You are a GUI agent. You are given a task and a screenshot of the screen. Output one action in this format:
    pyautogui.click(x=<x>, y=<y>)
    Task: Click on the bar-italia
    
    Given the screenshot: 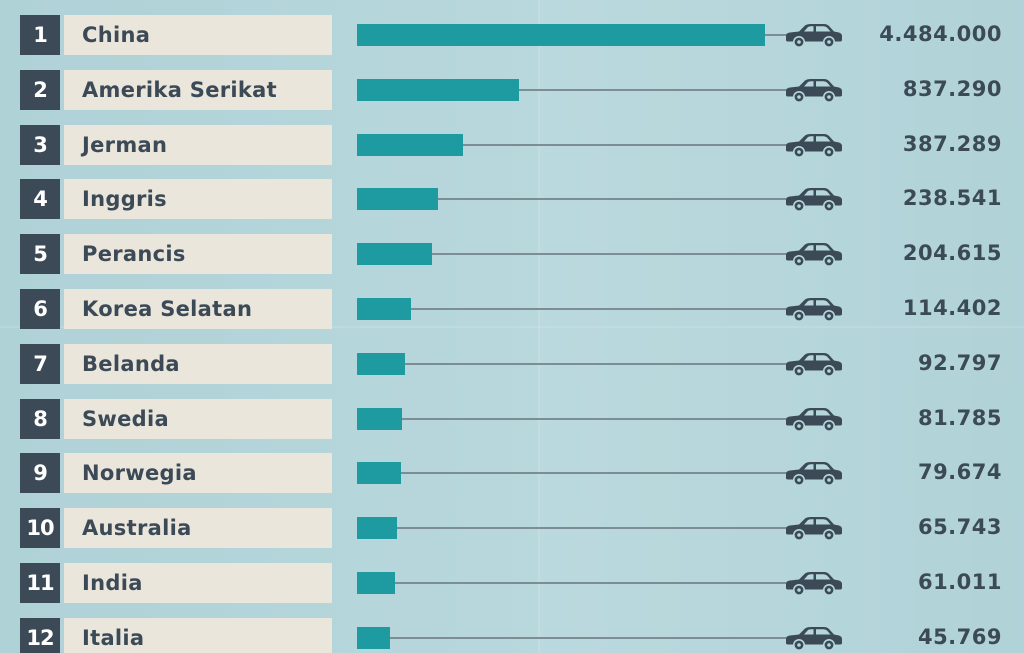 What is the action you would take?
    pyautogui.click(x=373, y=638)
    